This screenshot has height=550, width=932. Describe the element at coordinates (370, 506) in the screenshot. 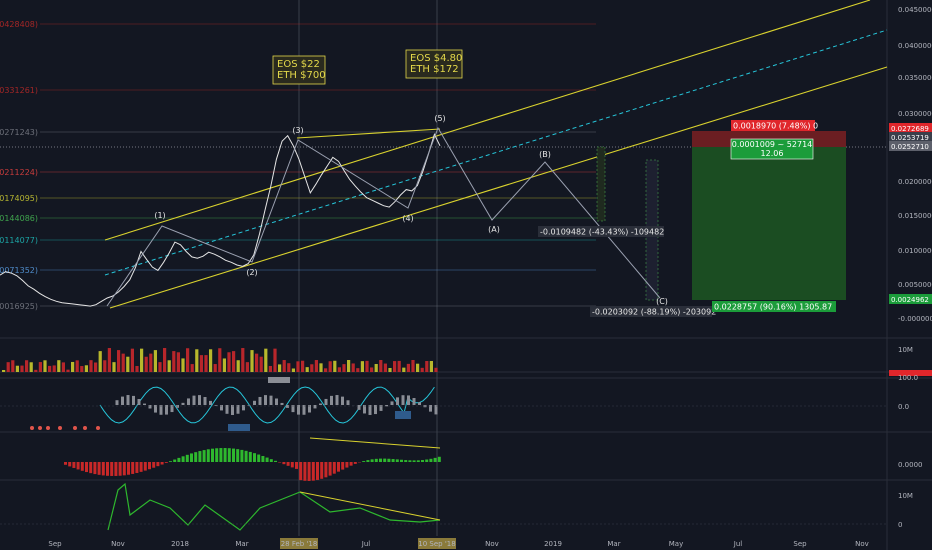

I see `obv-divergence-line` at that location.